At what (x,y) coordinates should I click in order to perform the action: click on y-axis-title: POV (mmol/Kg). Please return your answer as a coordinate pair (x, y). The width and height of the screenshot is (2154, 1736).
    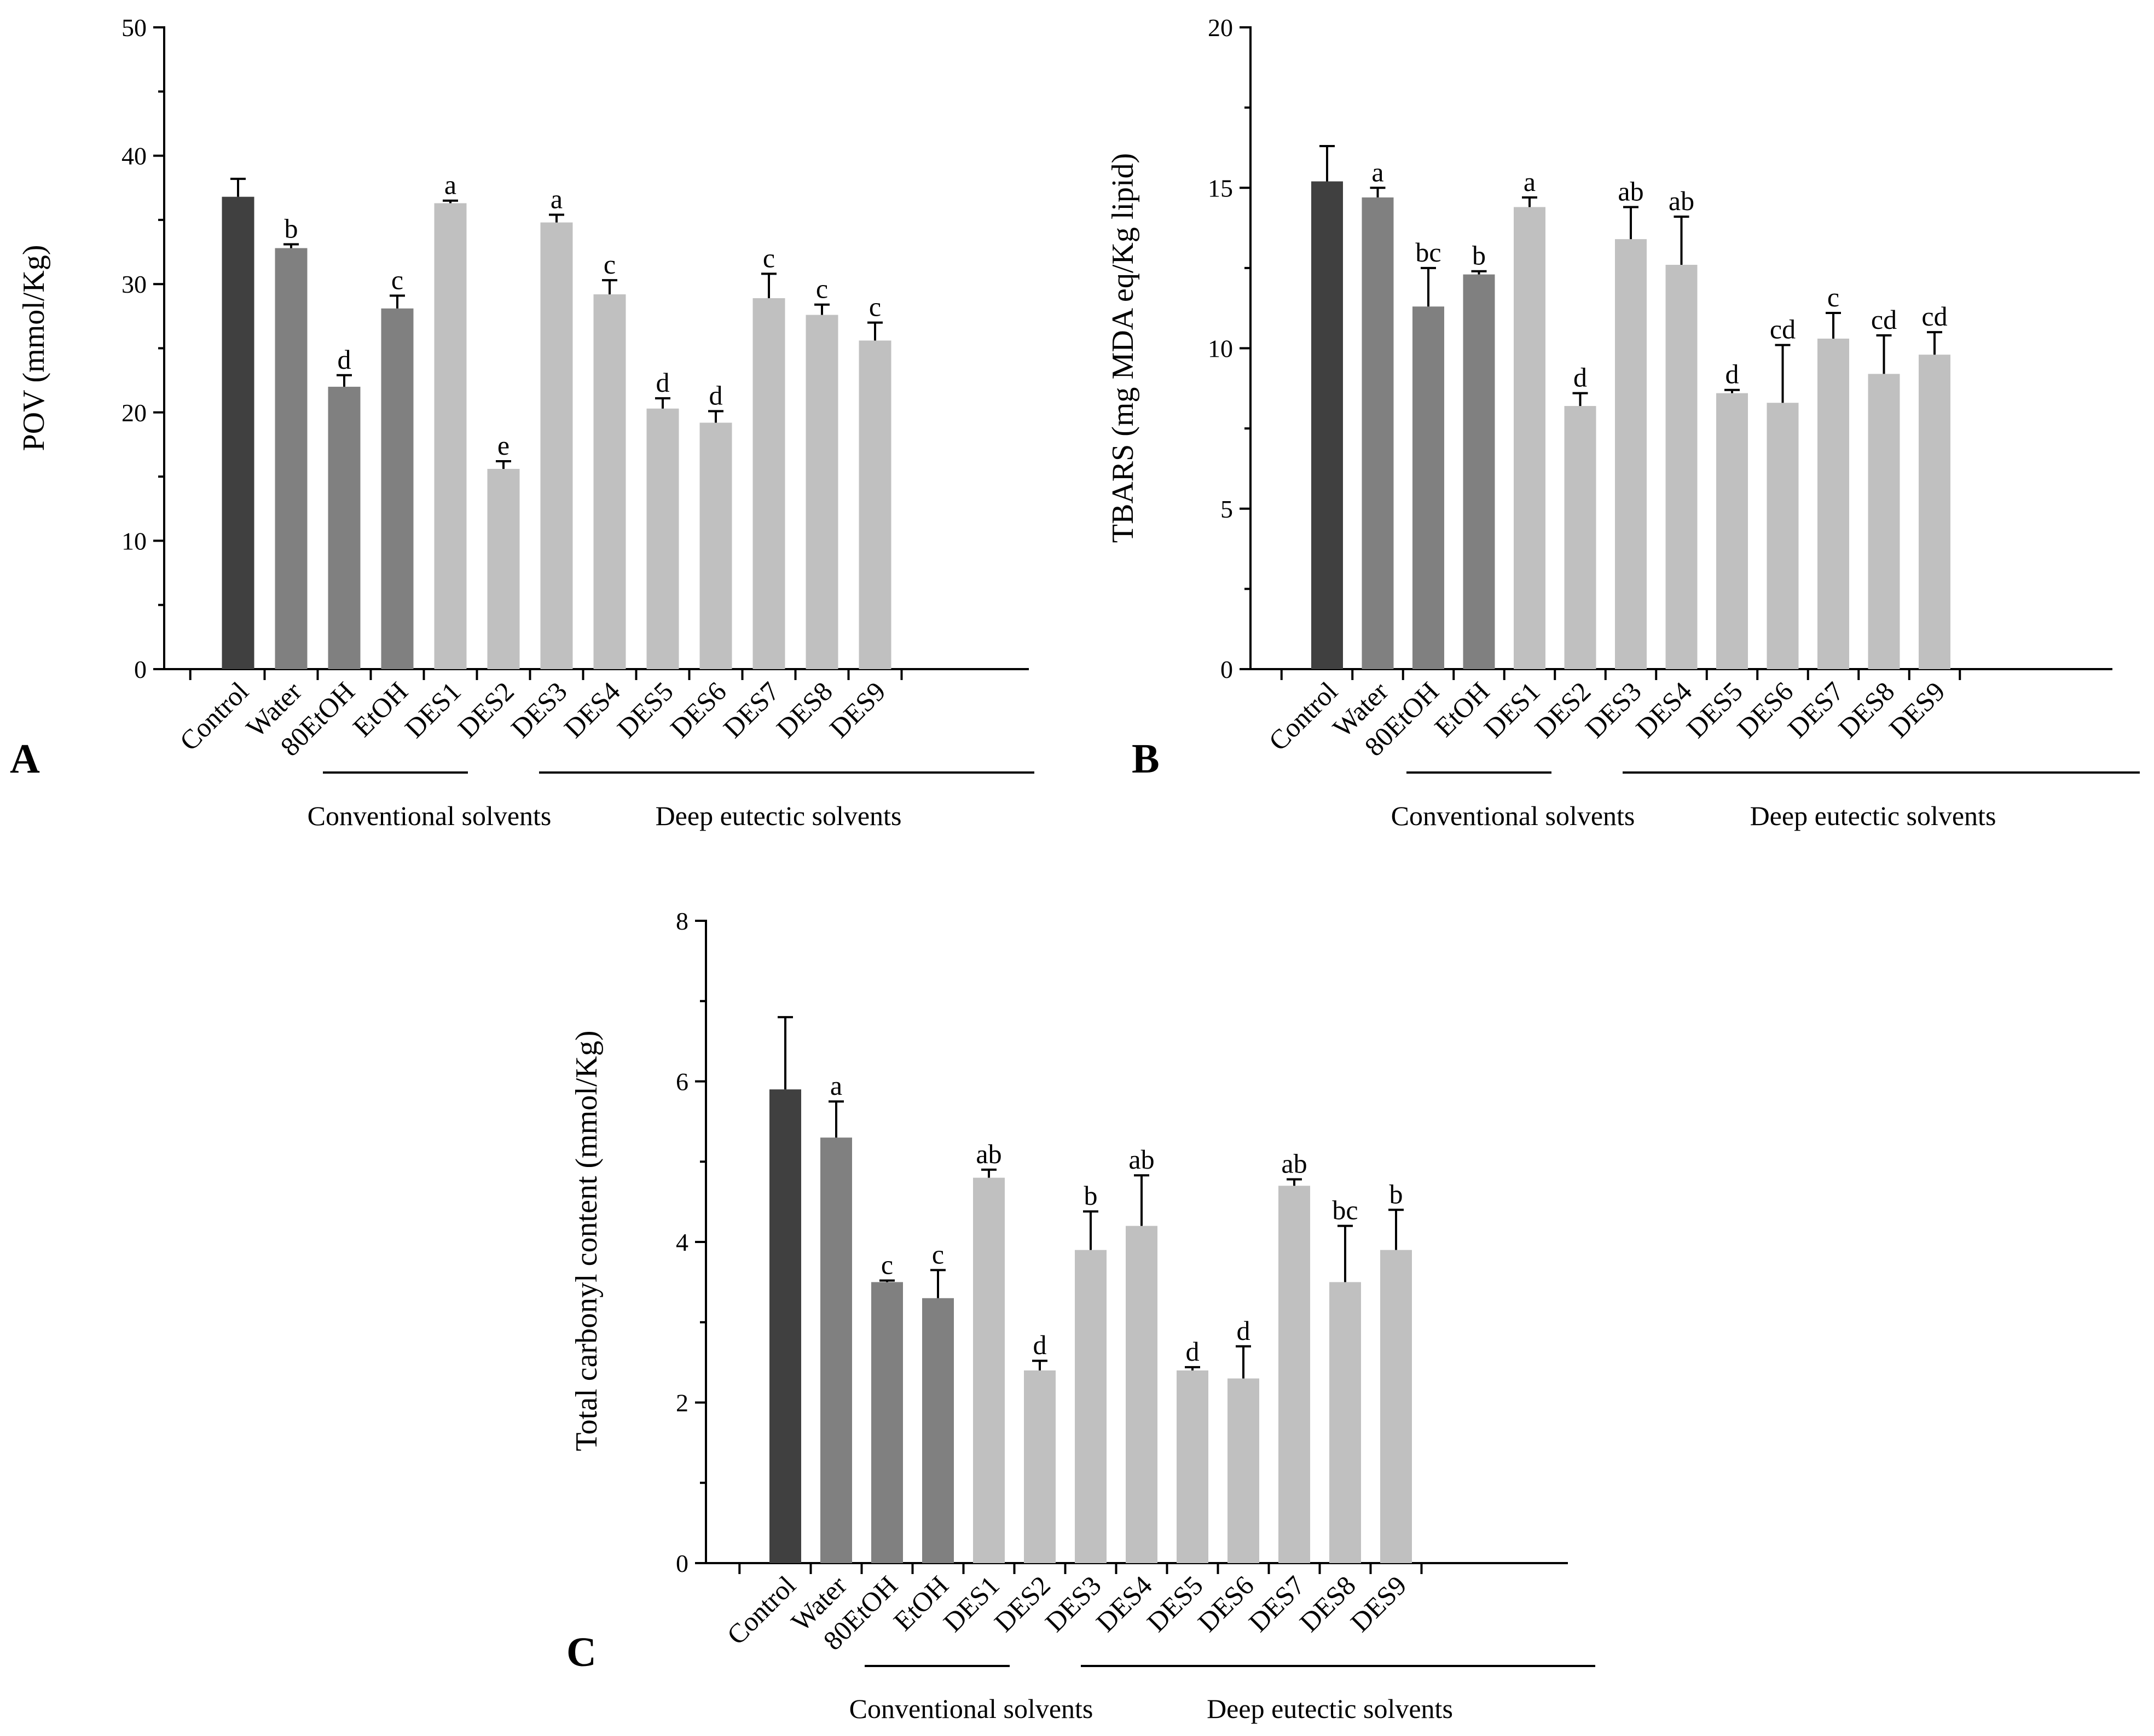
    Looking at the image, I should click on (34, 348).